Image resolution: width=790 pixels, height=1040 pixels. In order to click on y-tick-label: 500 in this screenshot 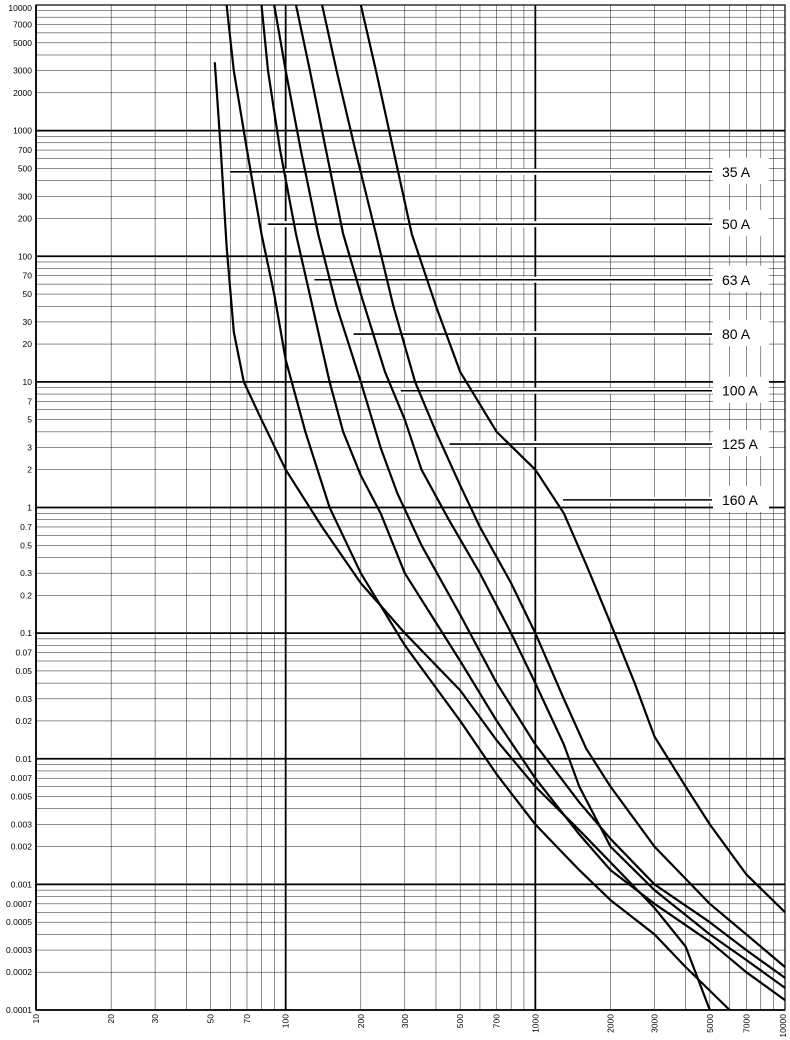, I will do `click(25, 168)`.